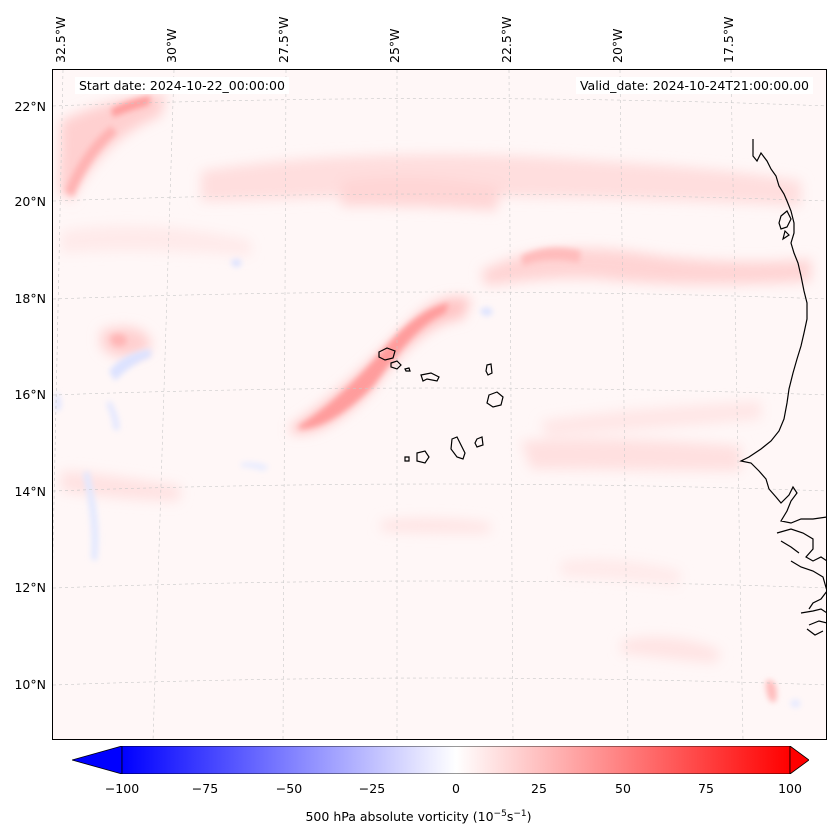 The height and width of the screenshot is (839, 837). Describe the element at coordinates (387, 354) in the screenshot. I see `island-santo-antao` at that location.